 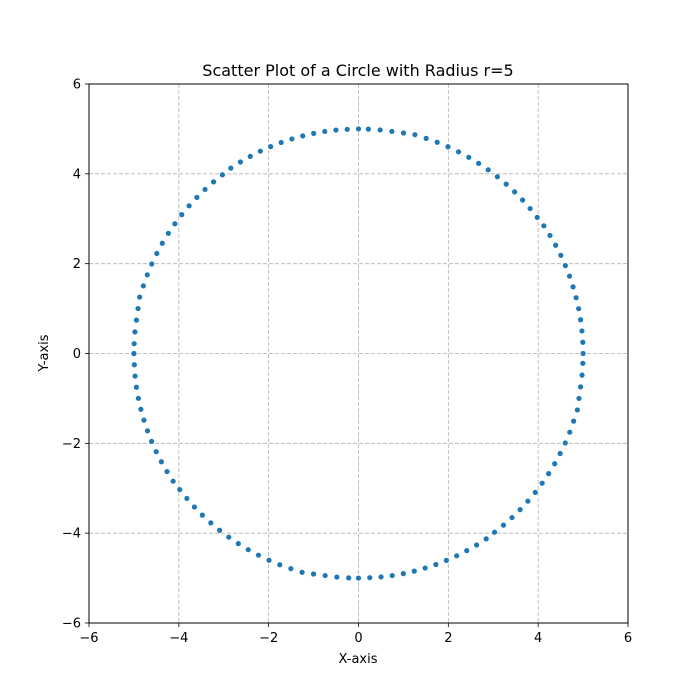 I want to click on x-tick-label: −4, so click(x=178, y=638).